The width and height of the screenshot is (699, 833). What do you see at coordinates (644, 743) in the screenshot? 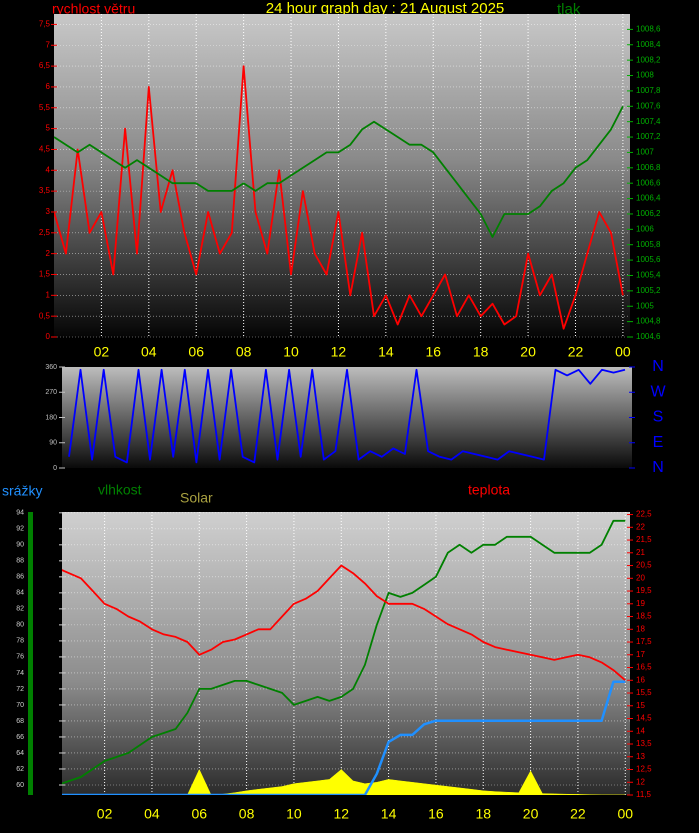
I see `y2-tick-label: 13,5` at bounding box center [644, 743].